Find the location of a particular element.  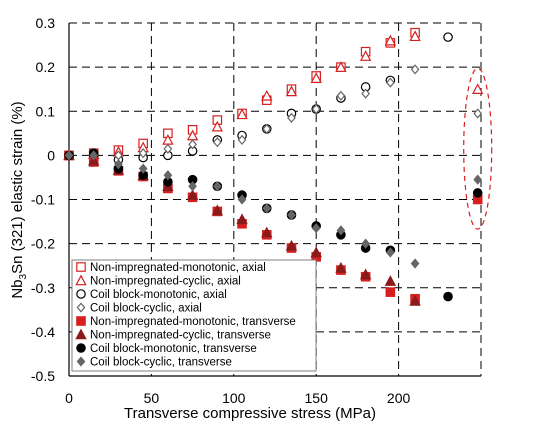

x-tick-label: 50 is located at coordinates (152, 398).